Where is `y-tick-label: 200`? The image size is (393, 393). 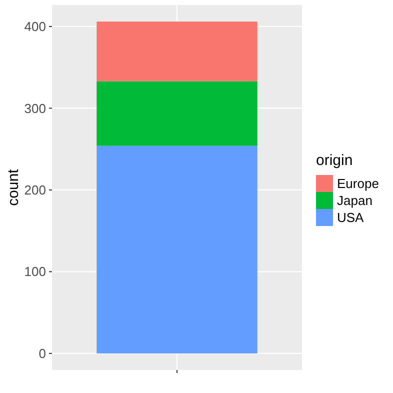
y-tick-label: 200 is located at coordinates (35, 190).